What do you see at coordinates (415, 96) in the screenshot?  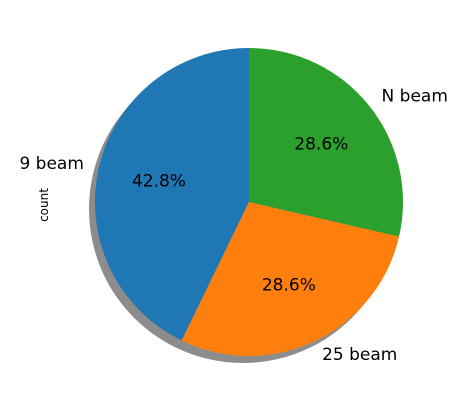 I see `slice-label-n-beam: N beam` at bounding box center [415, 96].